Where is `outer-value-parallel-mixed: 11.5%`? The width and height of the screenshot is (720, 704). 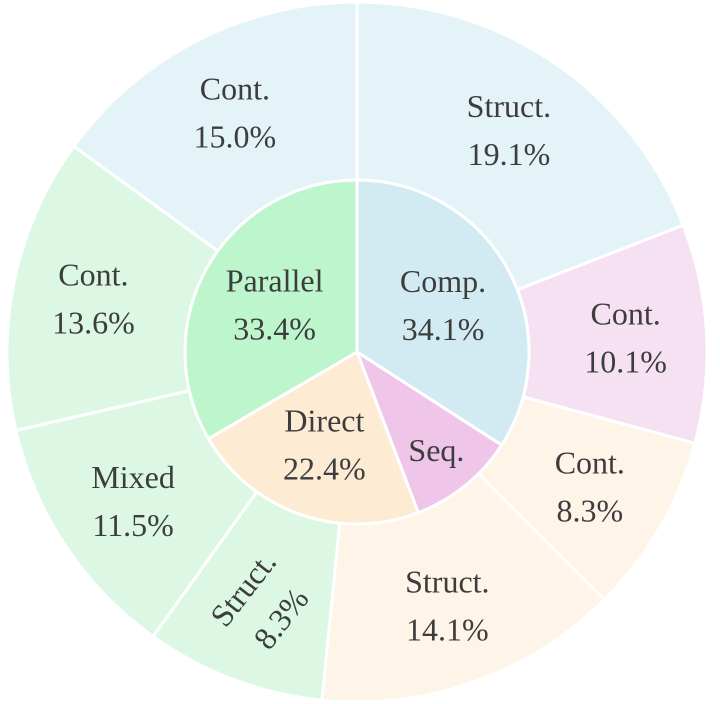
outer-value-parallel-mixed: 11.5% is located at coordinates (132, 525).